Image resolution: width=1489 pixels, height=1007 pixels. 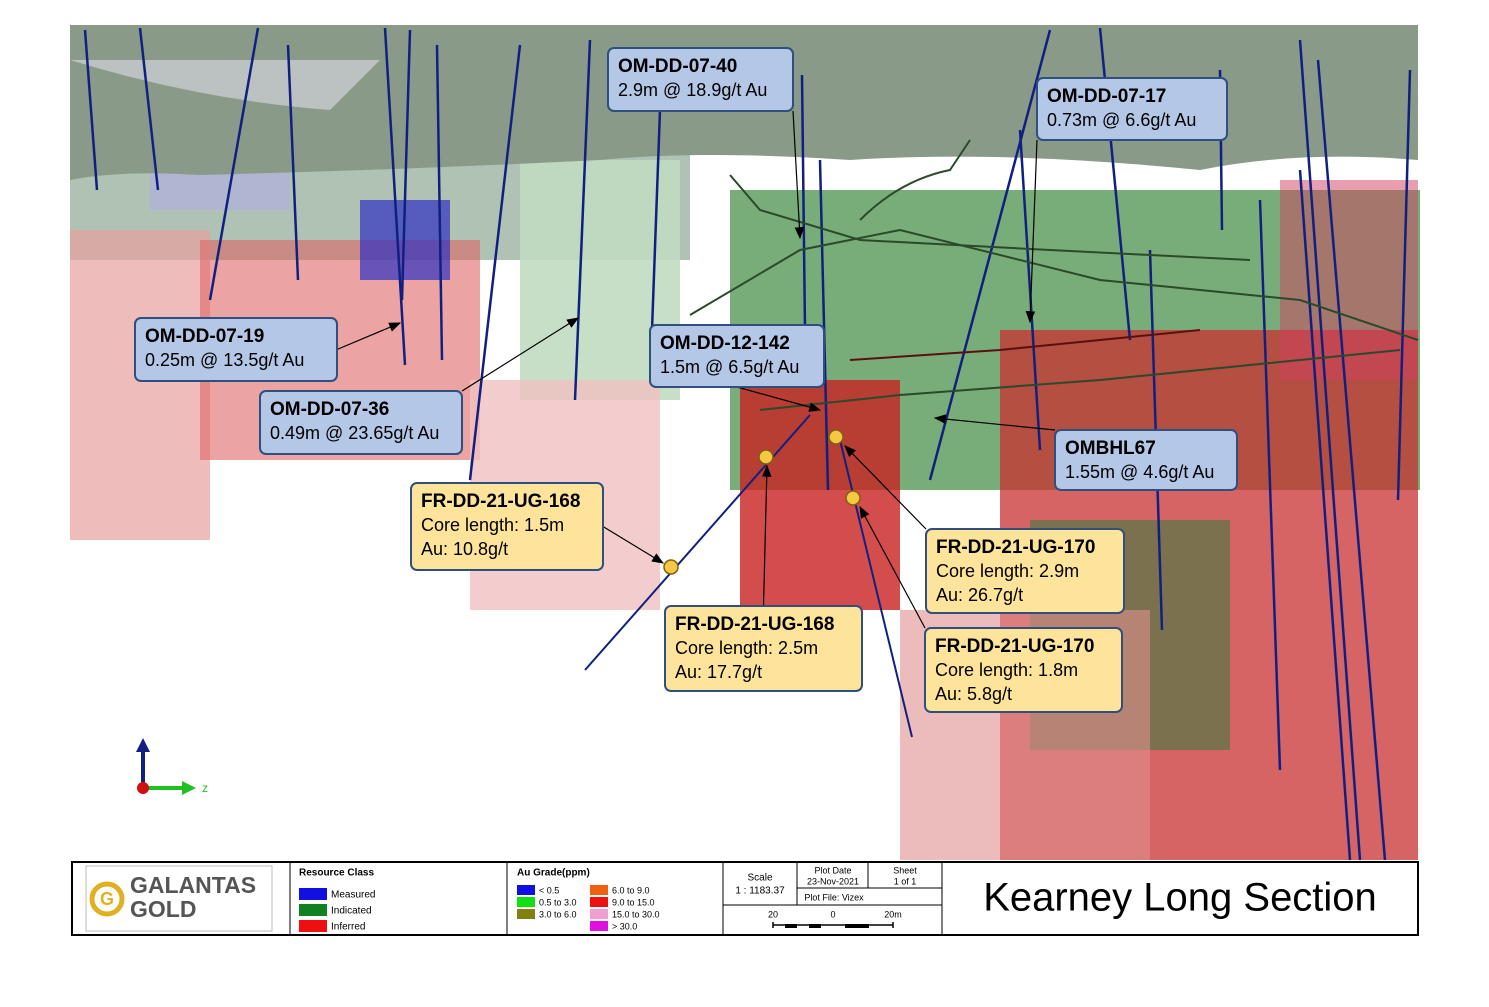 What do you see at coordinates (464, 549) in the screenshot?
I see `callout-line: Au: 10.8g/t` at bounding box center [464, 549].